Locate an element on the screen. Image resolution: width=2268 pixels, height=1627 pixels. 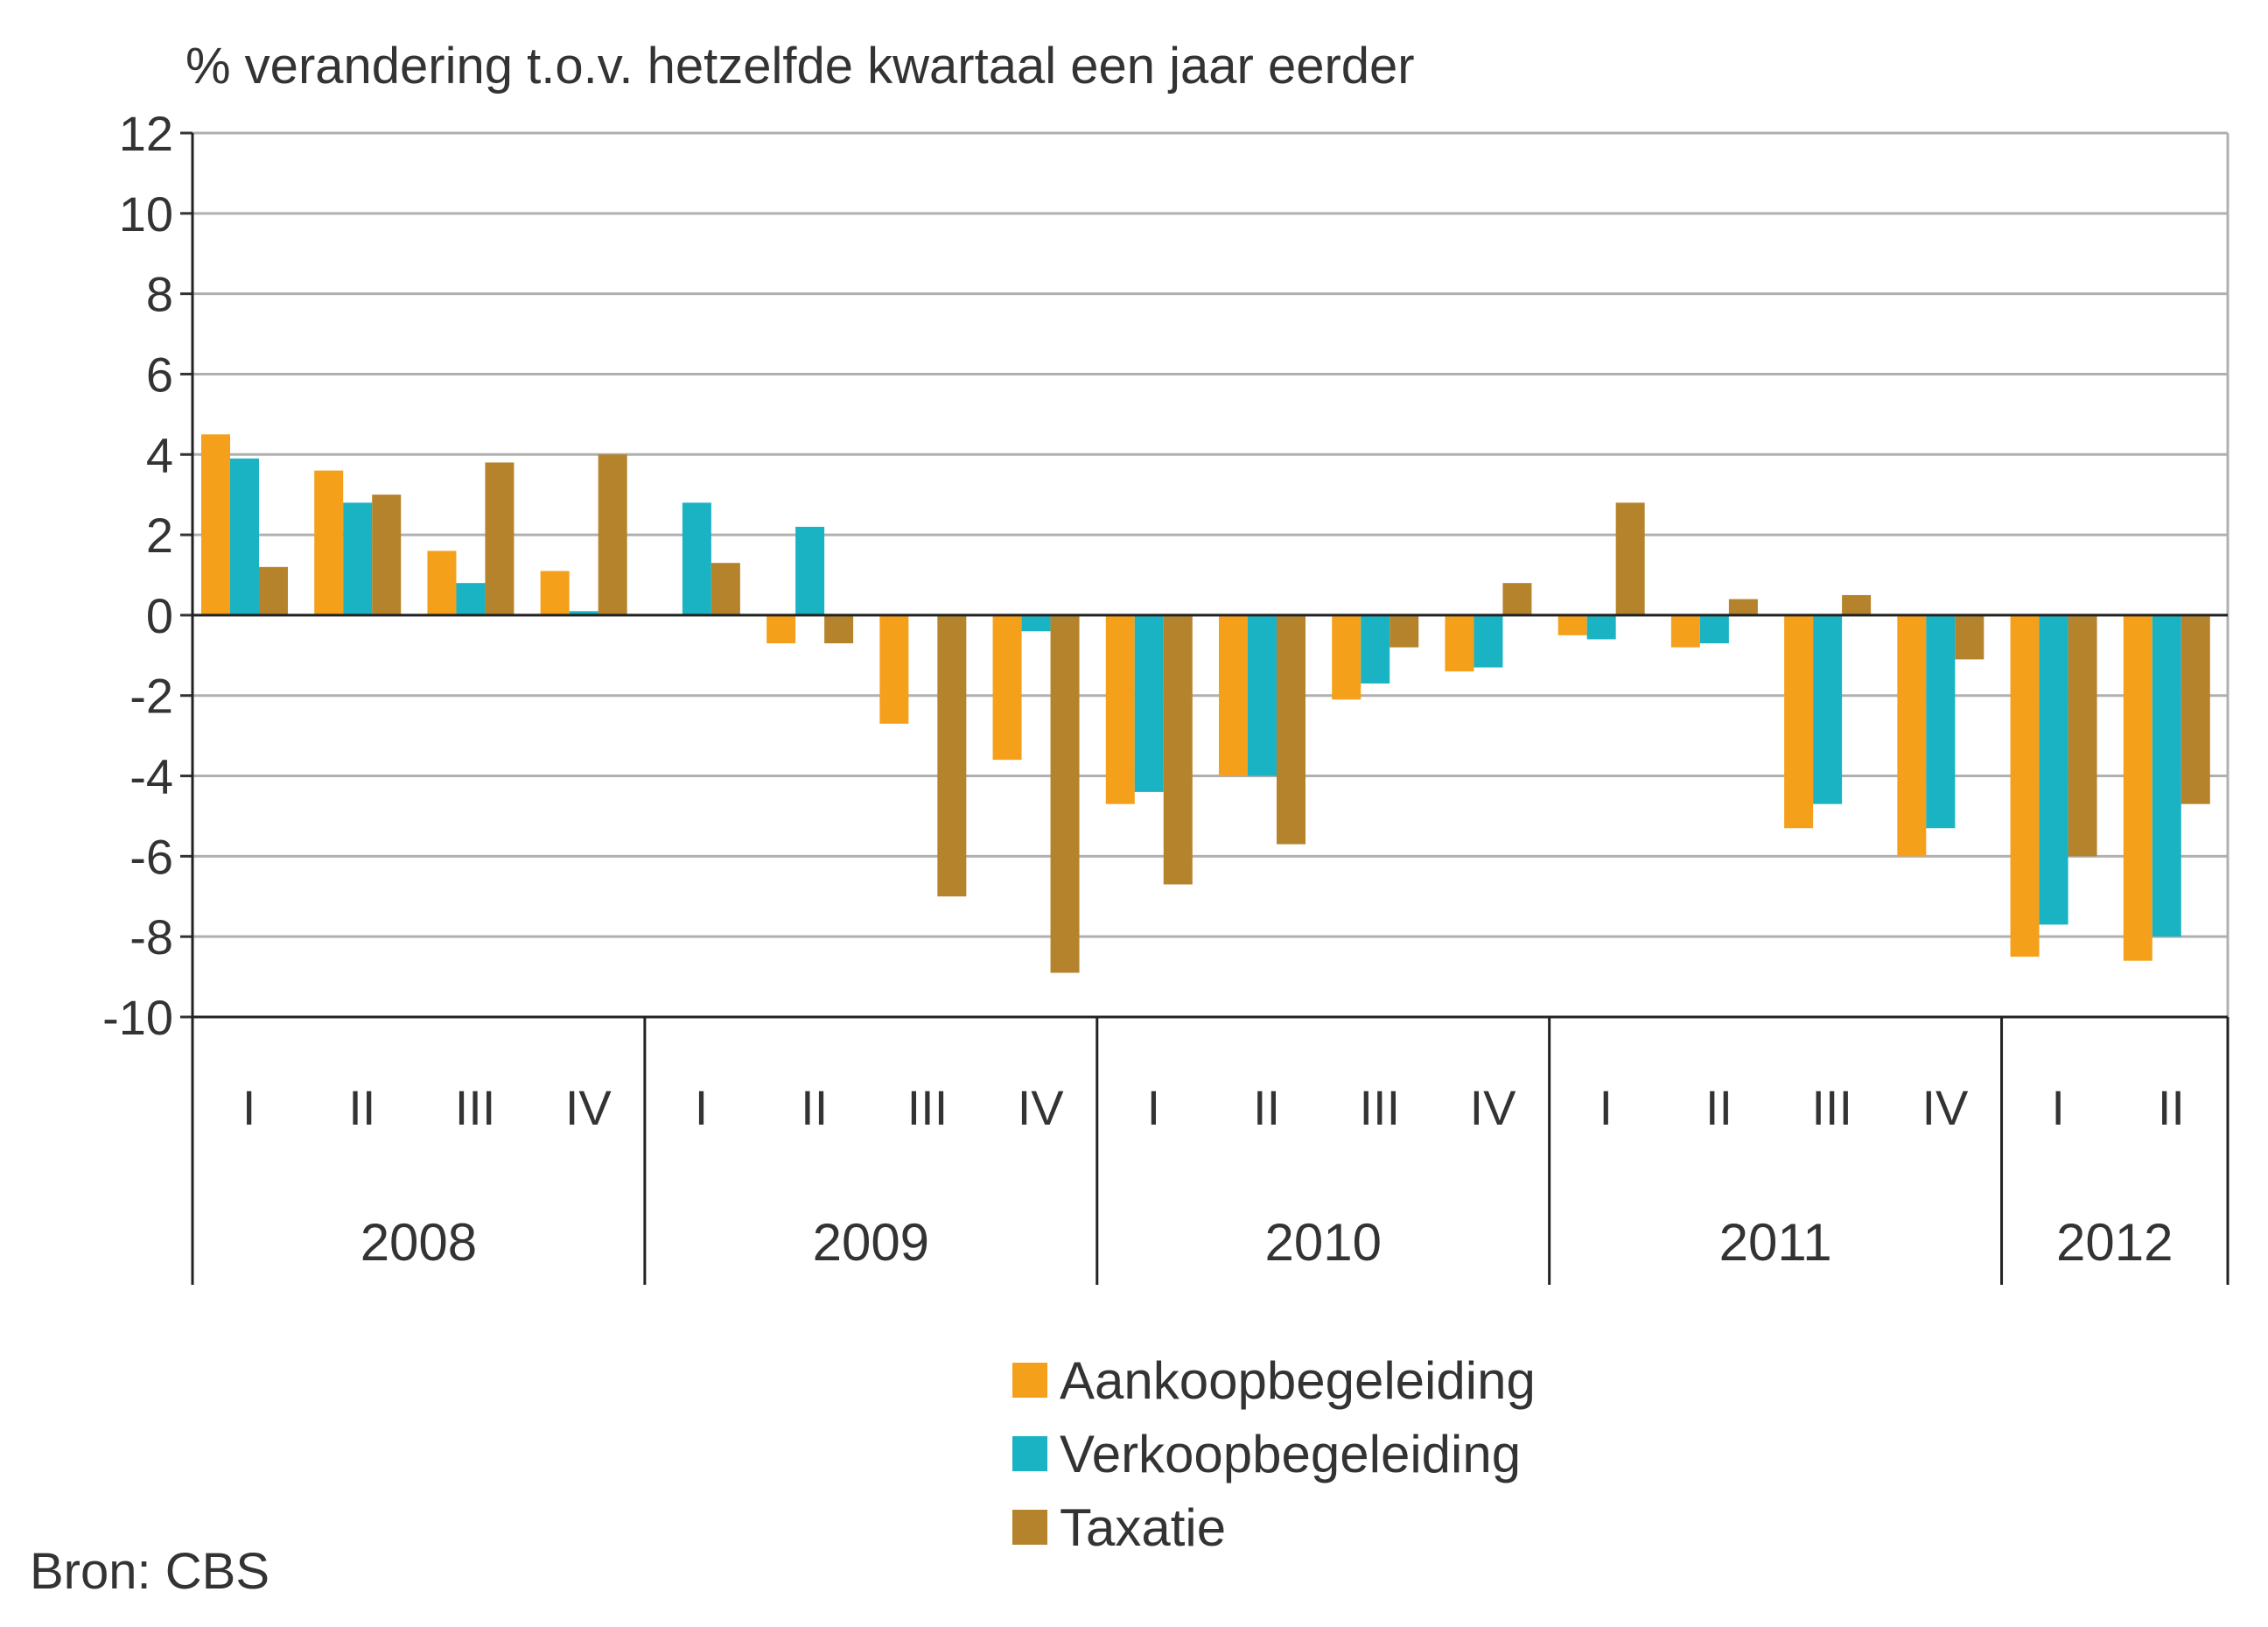
year-label: 2008 is located at coordinates (418, 1243).